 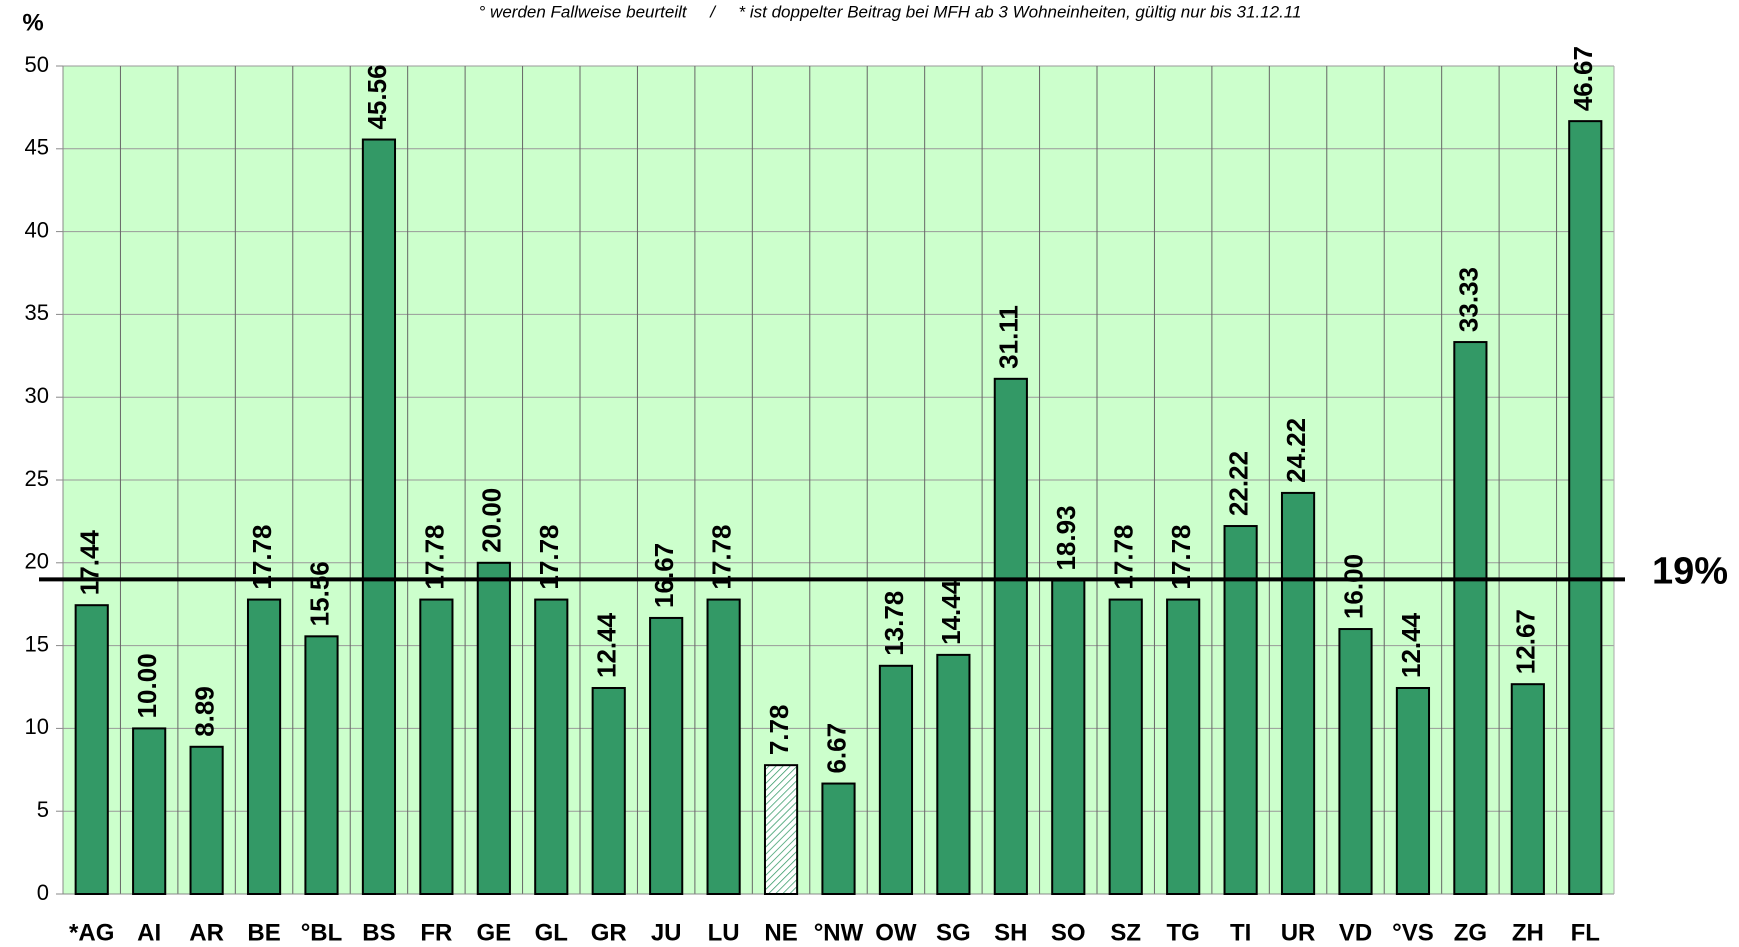 What do you see at coordinates (953, 932) in the screenshot?
I see `x-tick-label: SG` at bounding box center [953, 932].